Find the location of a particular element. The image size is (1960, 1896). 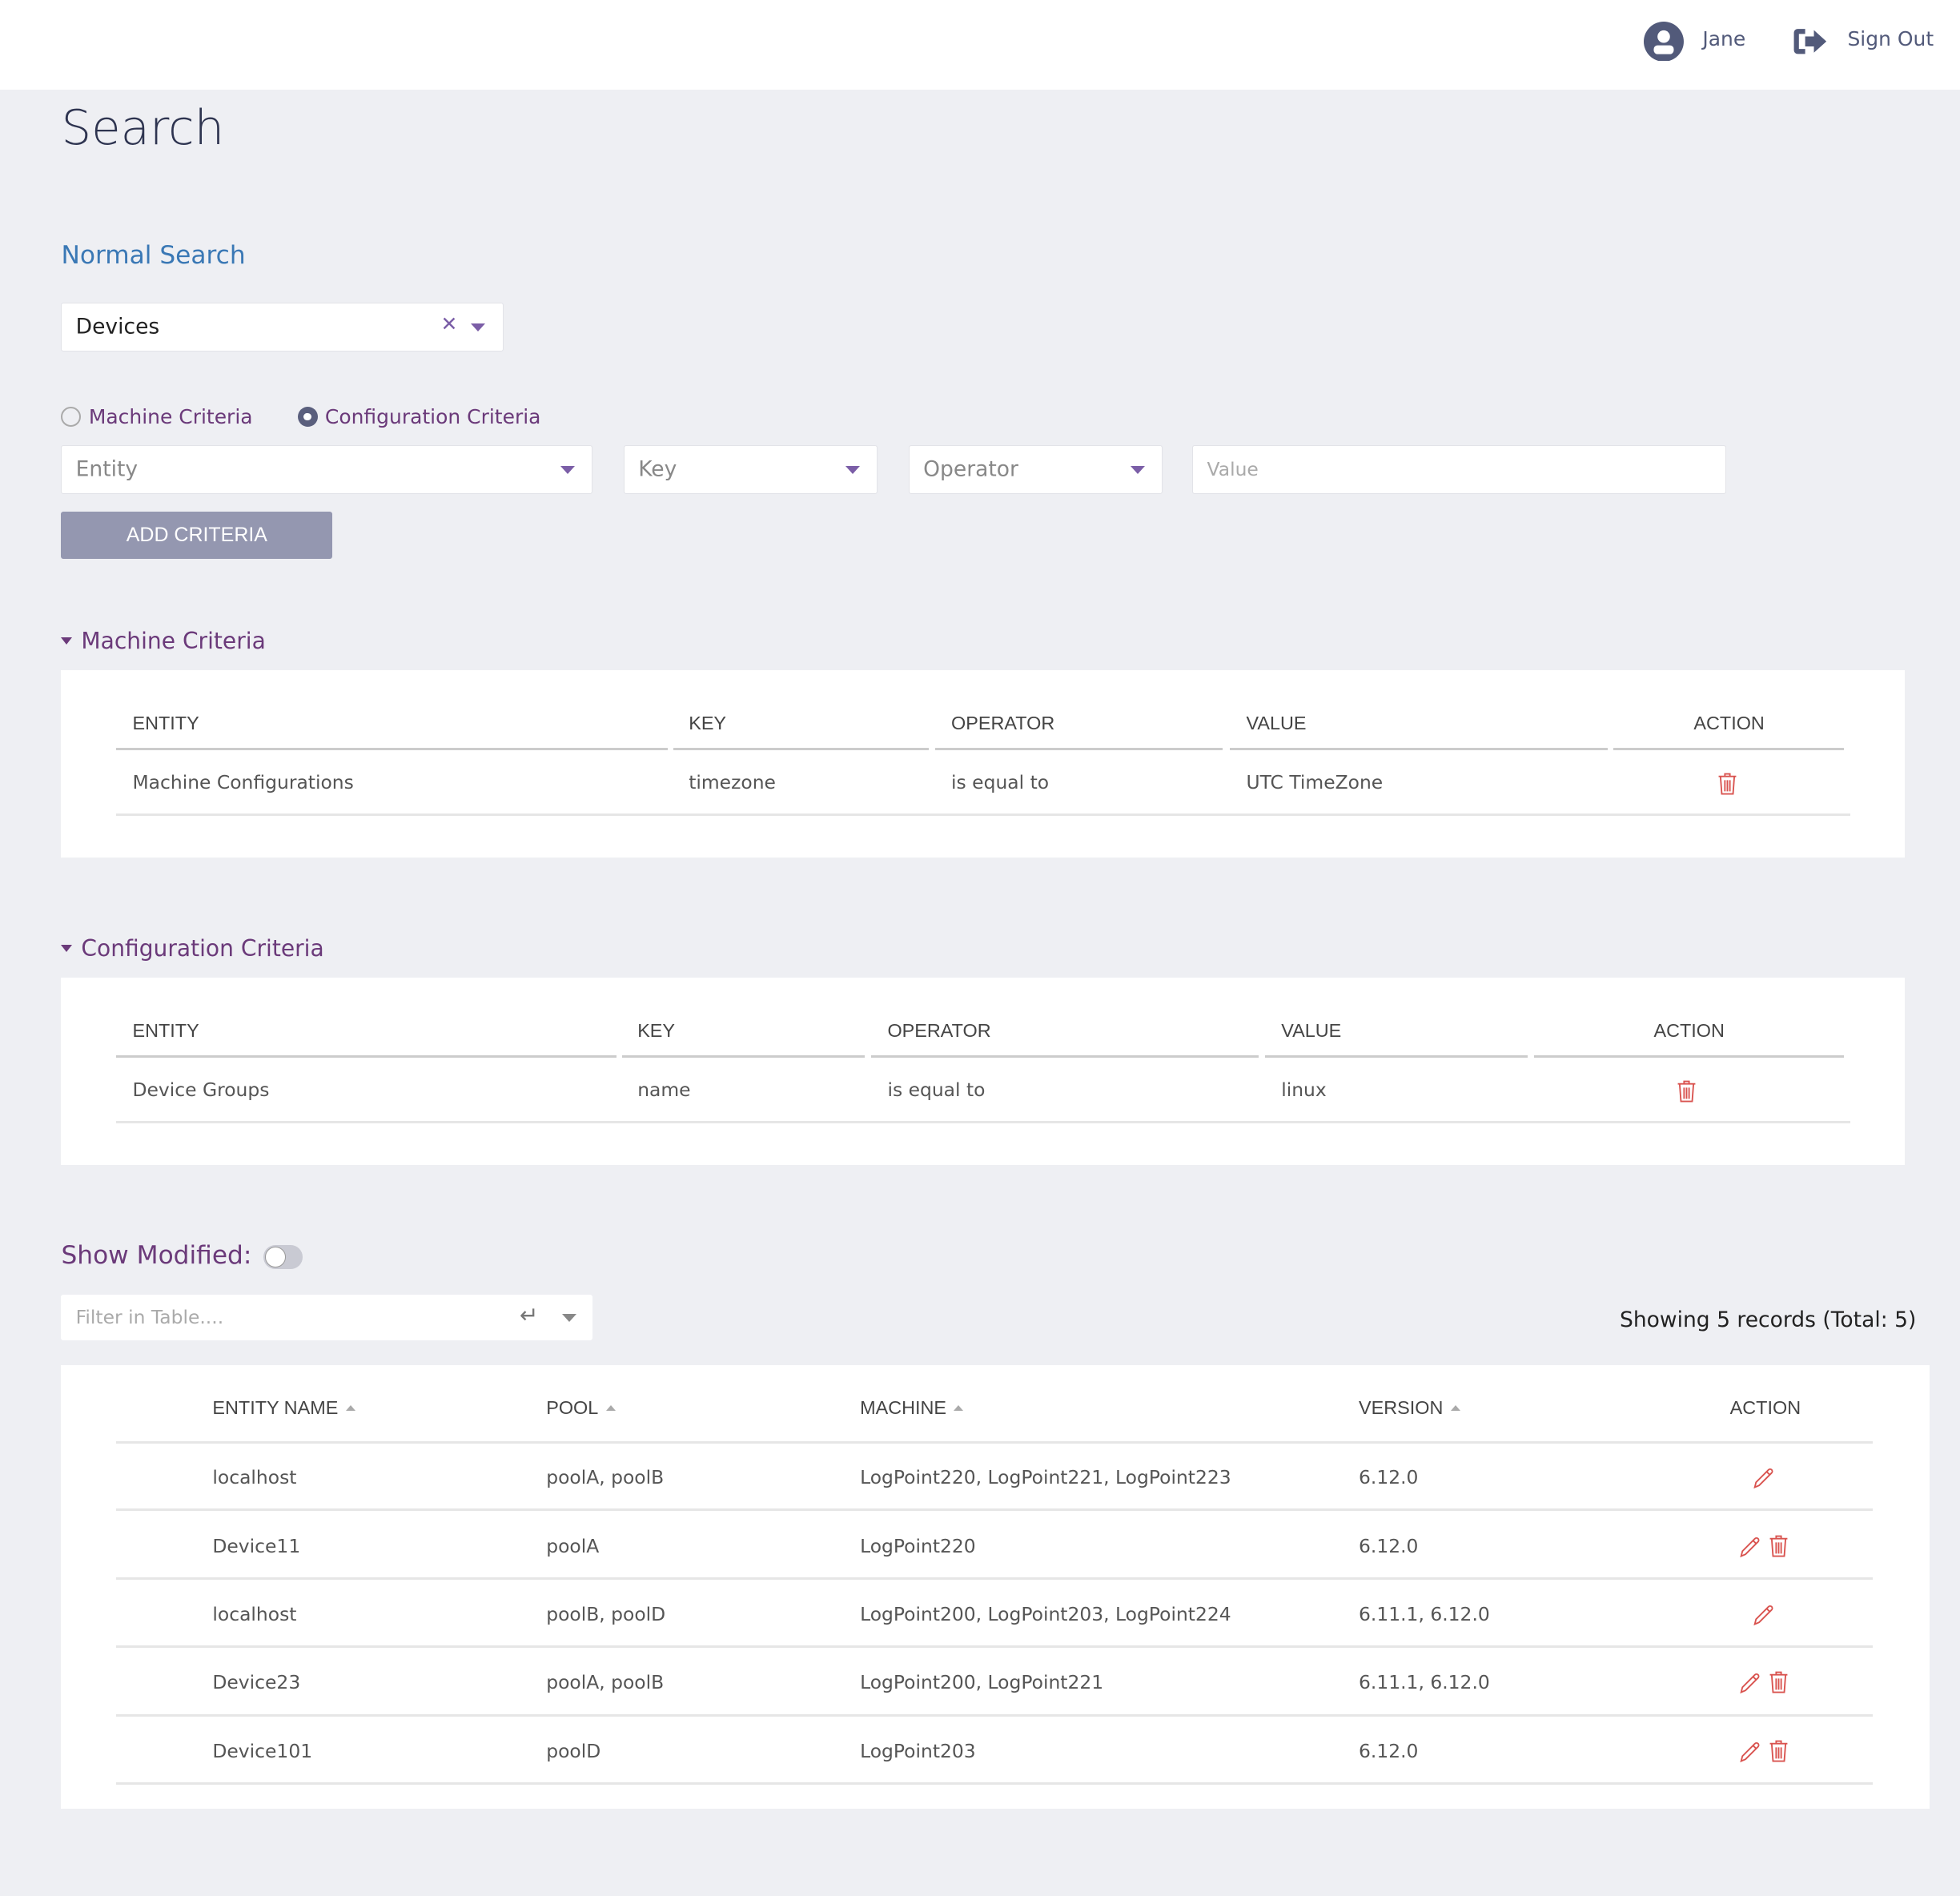

radio-configuration-criteria: Configuration Criteria is located at coordinates (419, 416).